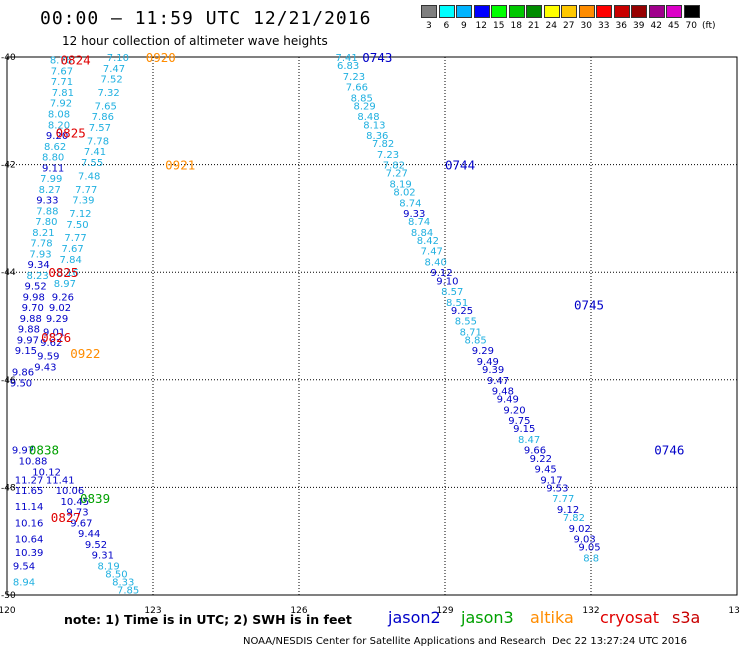  Describe the element at coordinates (66, 517) in the screenshot. I see `pass-time-label: 0827` at that location.